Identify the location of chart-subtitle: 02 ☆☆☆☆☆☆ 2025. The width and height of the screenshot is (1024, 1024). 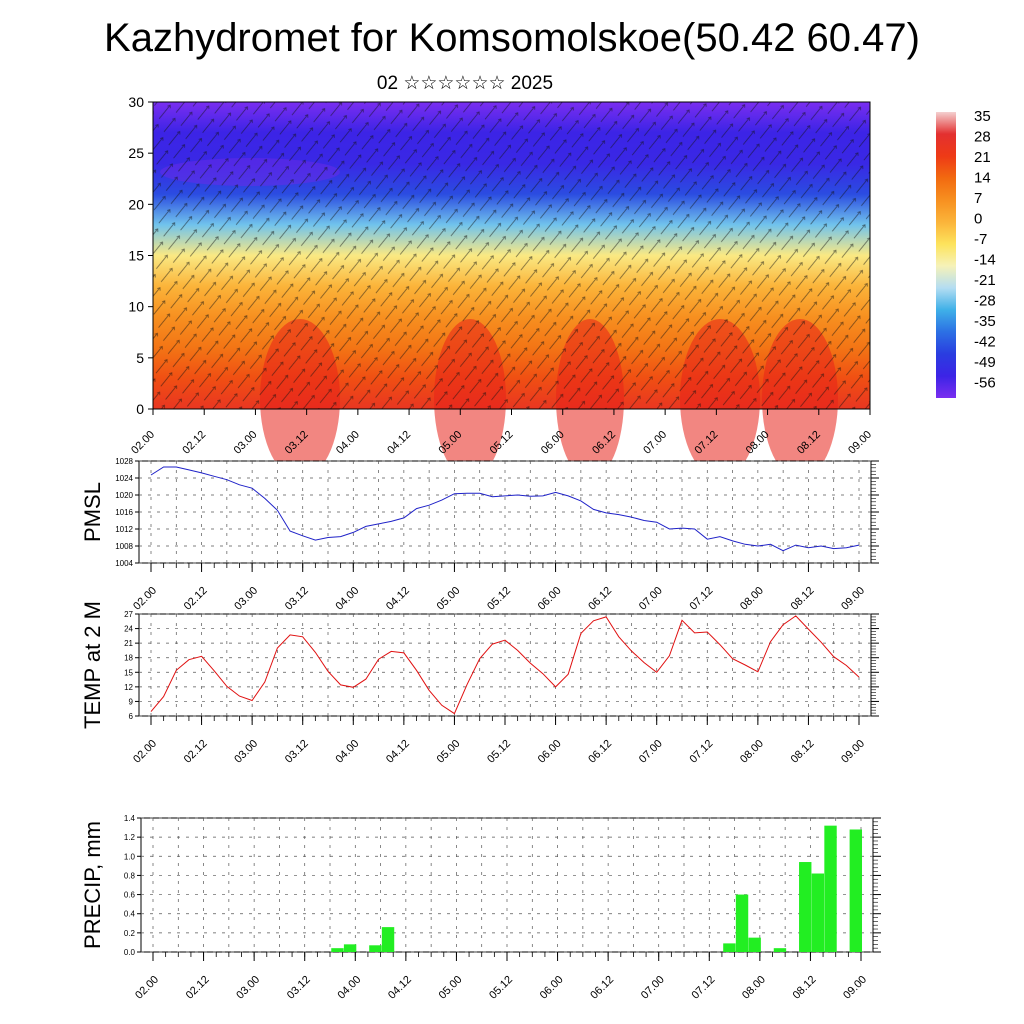
(465, 83).